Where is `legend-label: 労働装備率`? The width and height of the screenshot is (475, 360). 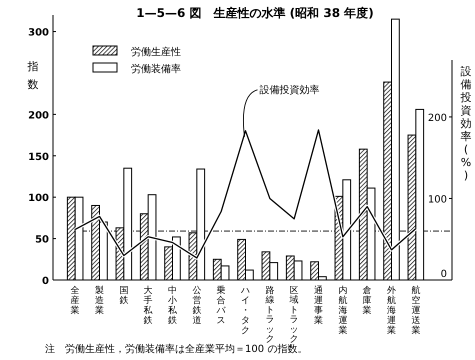
legend-label: 労働装備率 is located at coordinates (156, 69).